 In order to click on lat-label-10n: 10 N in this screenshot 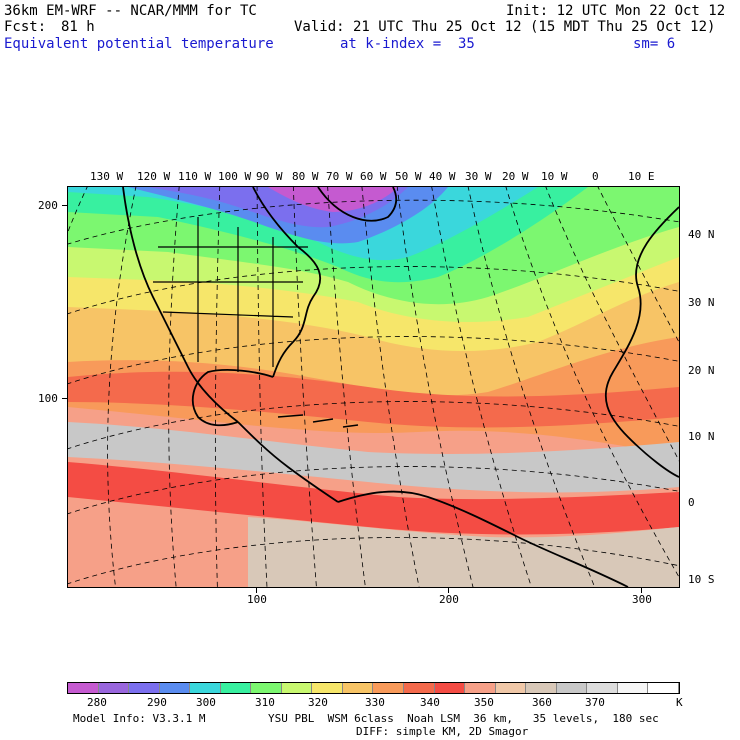, I will do `click(701, 436)`.